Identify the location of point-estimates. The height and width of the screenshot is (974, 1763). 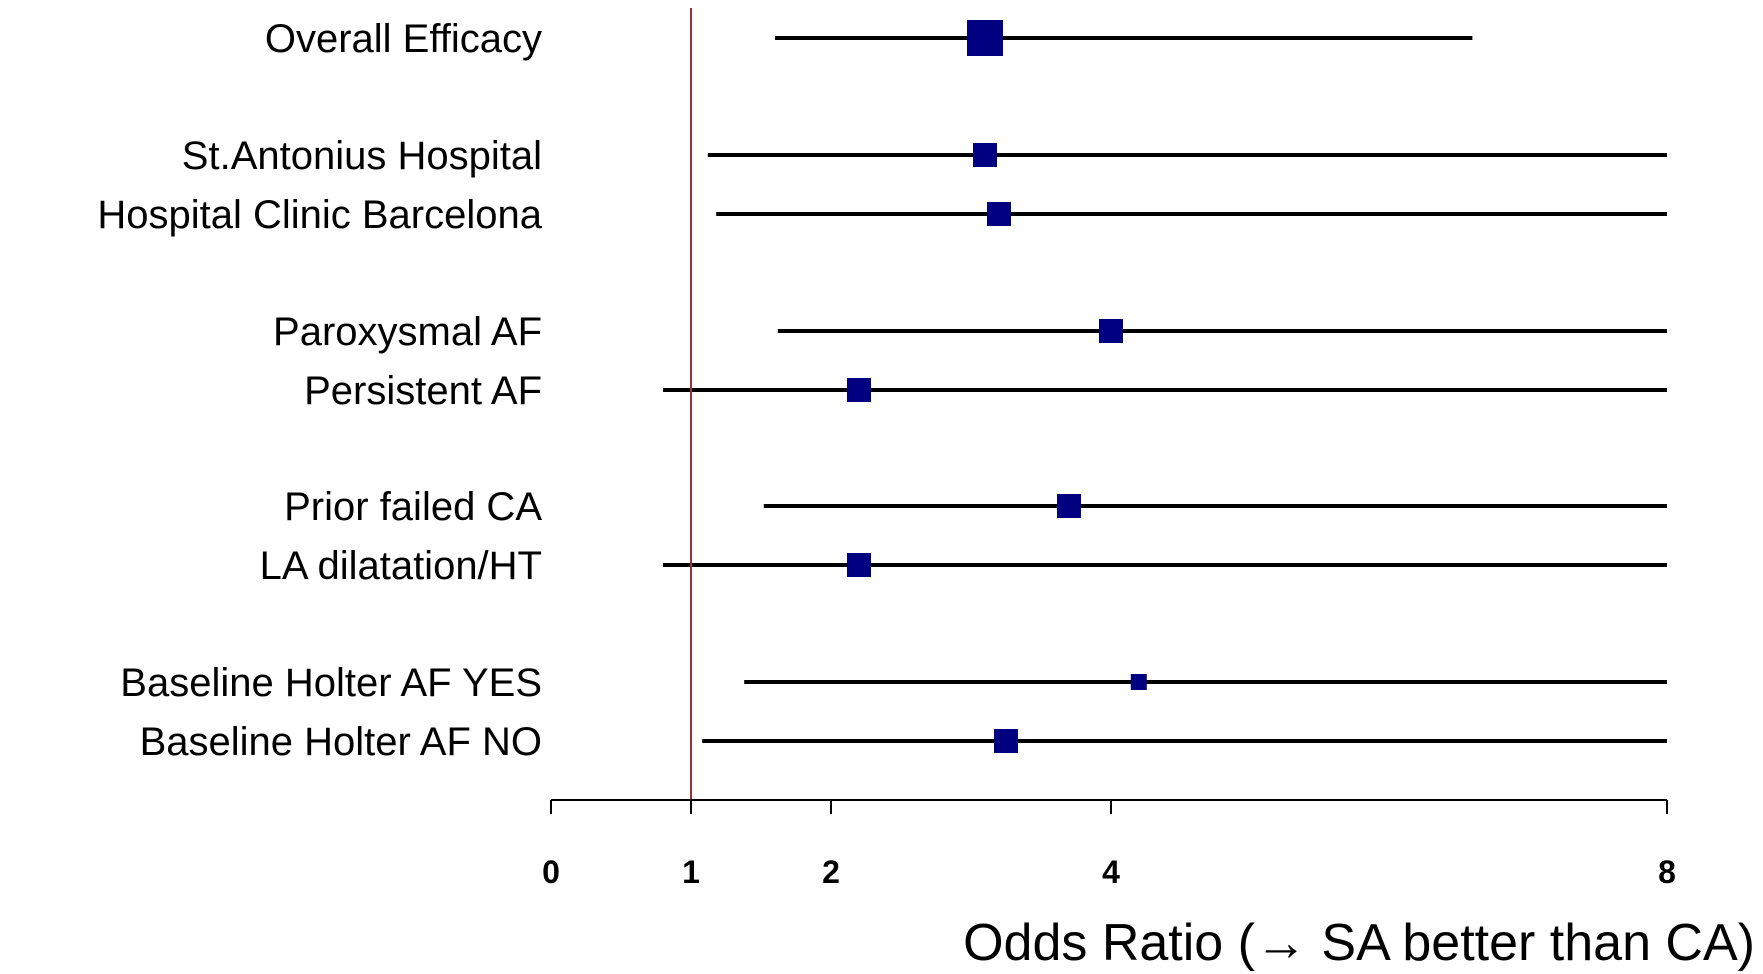
(997, 386).